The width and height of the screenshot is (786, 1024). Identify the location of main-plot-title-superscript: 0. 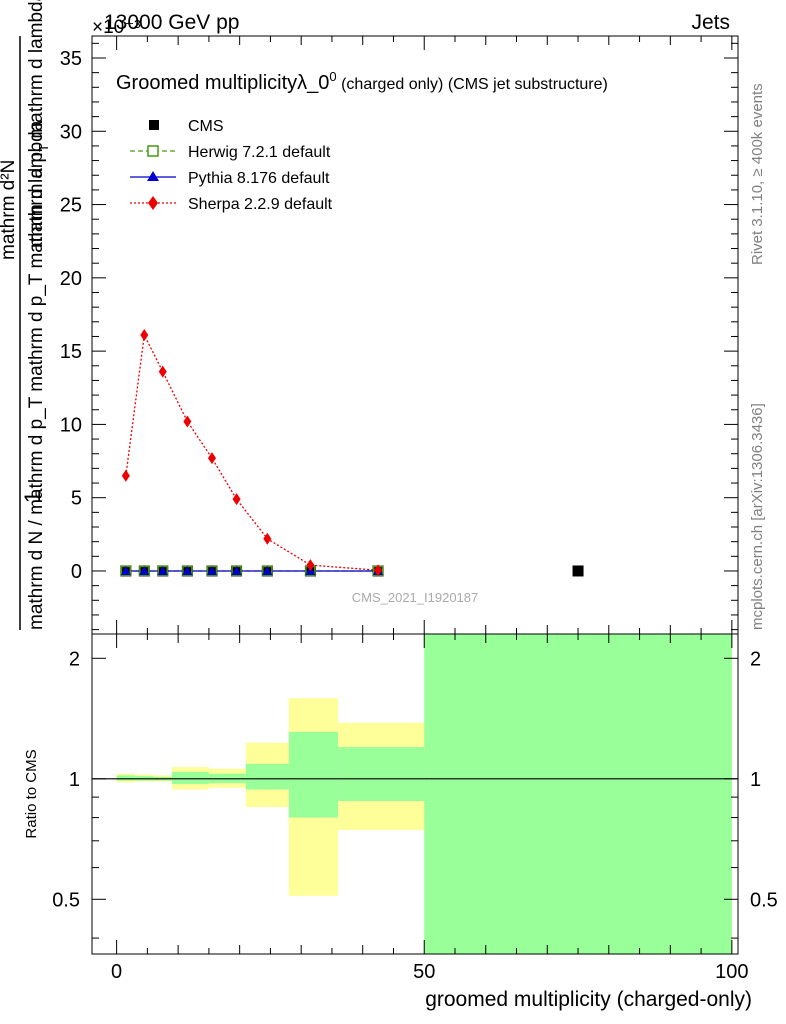
(332, 76).